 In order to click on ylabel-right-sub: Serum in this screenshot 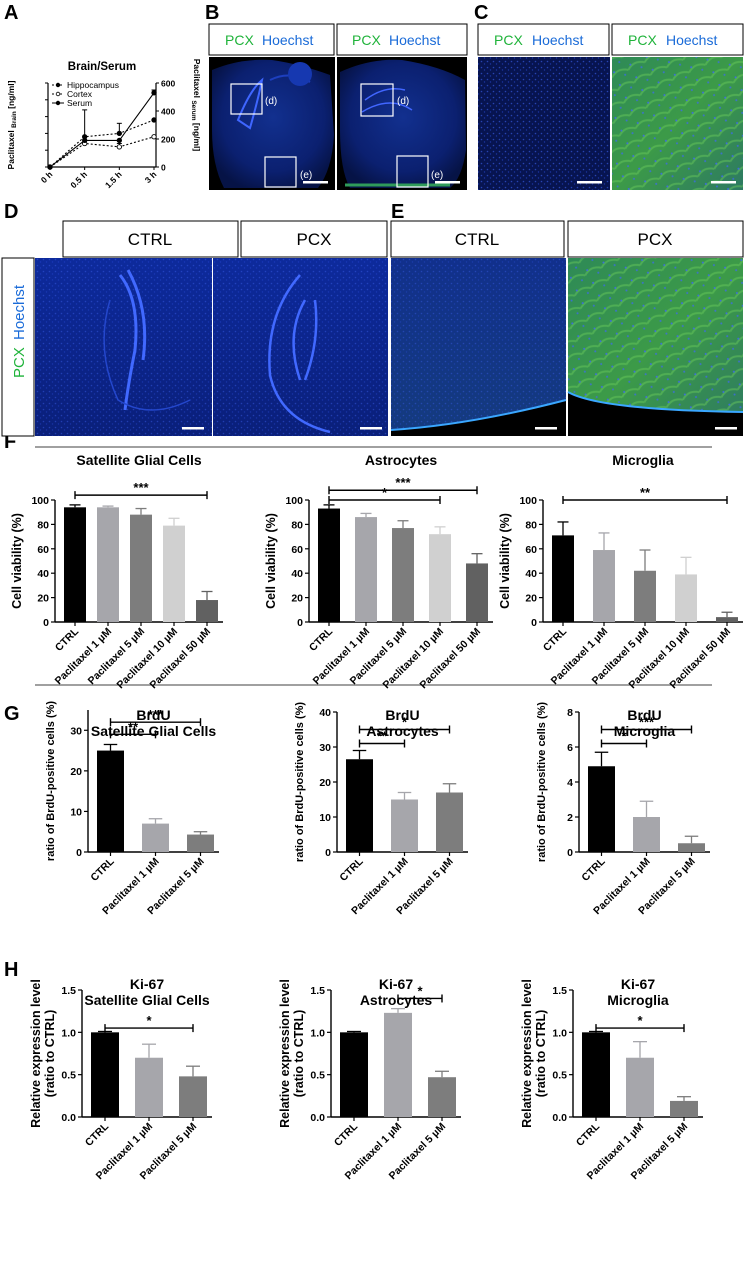, I will do `click(193, 110)`.